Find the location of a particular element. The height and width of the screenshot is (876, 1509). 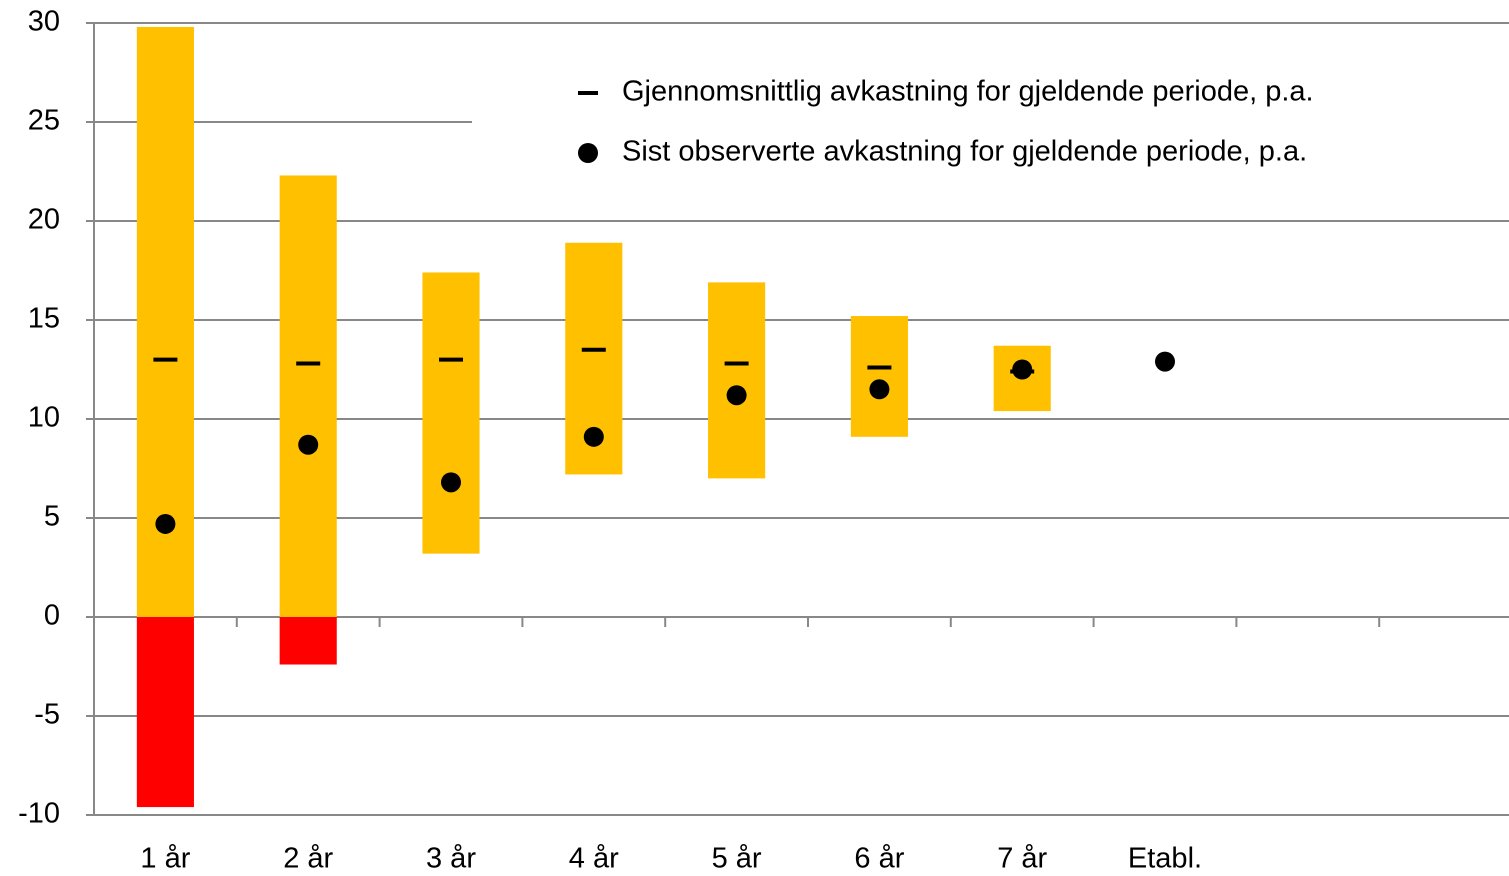

y-tick-label: 5 is located at coordinates (52, 517).